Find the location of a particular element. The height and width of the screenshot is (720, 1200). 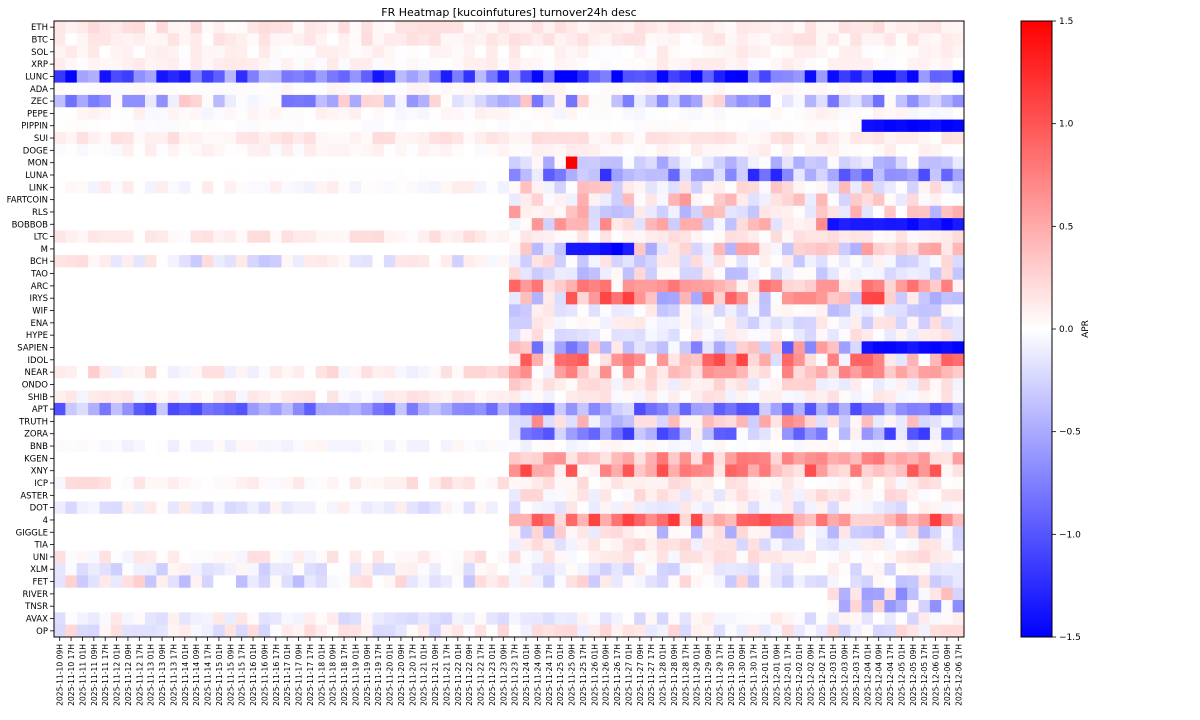

row-label: FARTCOIN is located at coordinates (27, 201).